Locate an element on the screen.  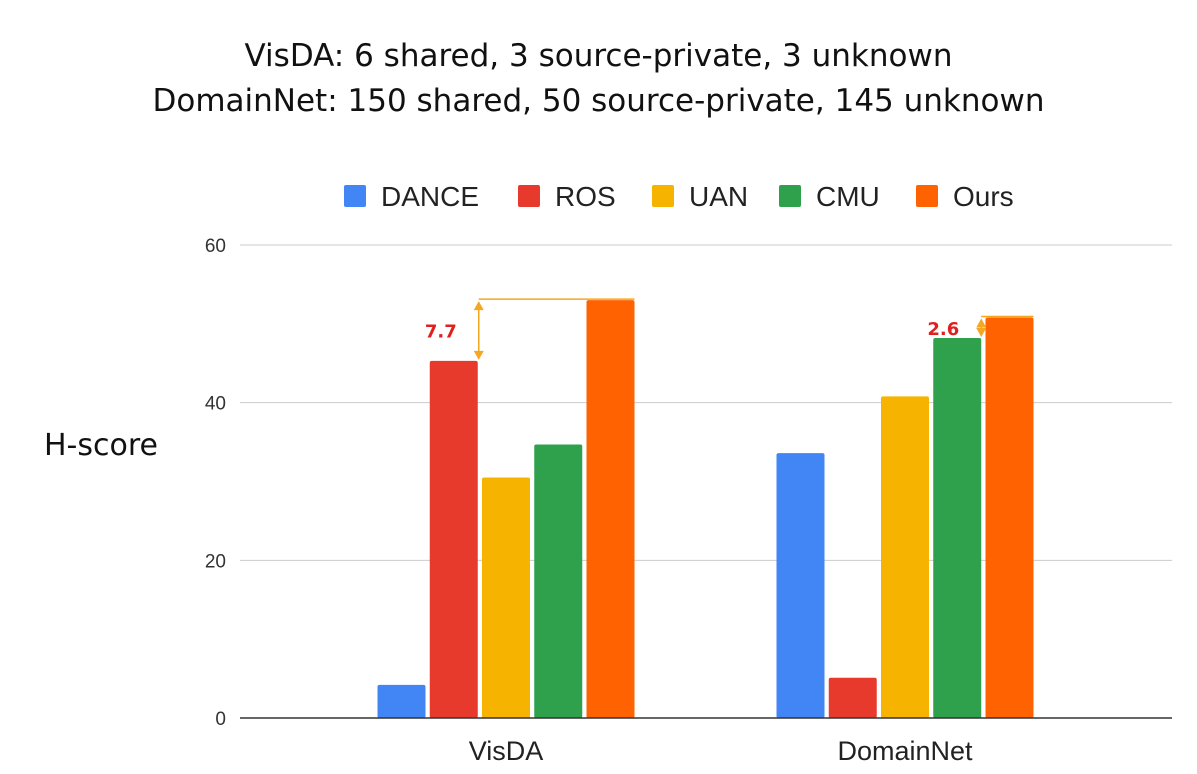
legend: DANCE ROS UAN CMU Ours is located at coordinates (679, 196).